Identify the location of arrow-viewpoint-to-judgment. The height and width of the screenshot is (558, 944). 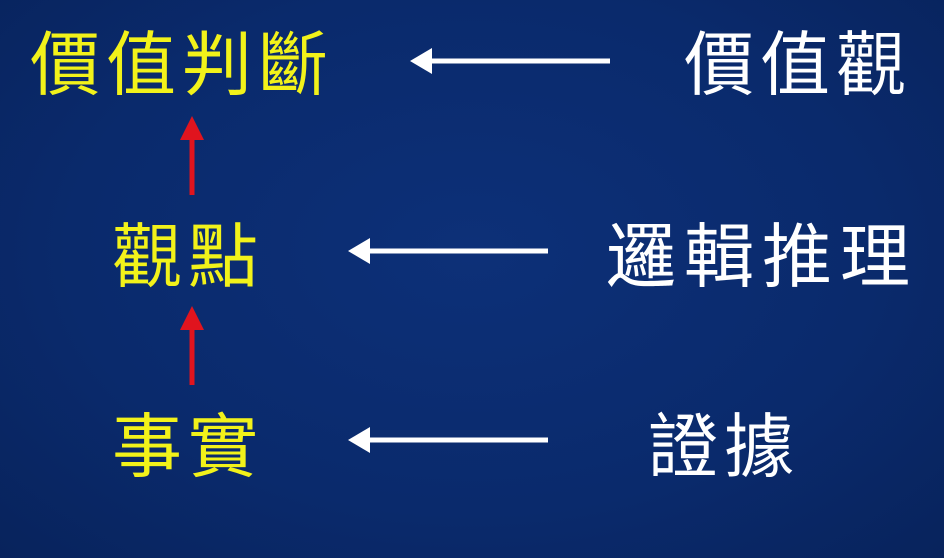
(192, 155).